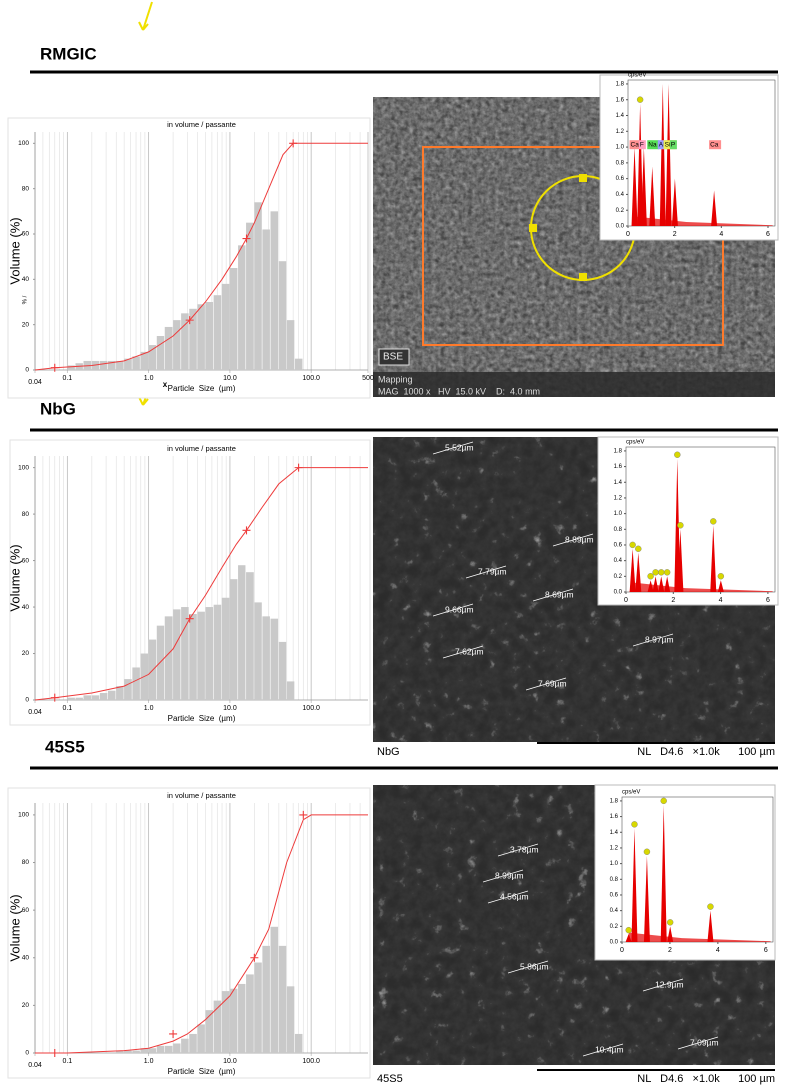  Describe the element at coordinates (149, 378) in the screenshot. I see `x-tick-label: 1.0` at that location.